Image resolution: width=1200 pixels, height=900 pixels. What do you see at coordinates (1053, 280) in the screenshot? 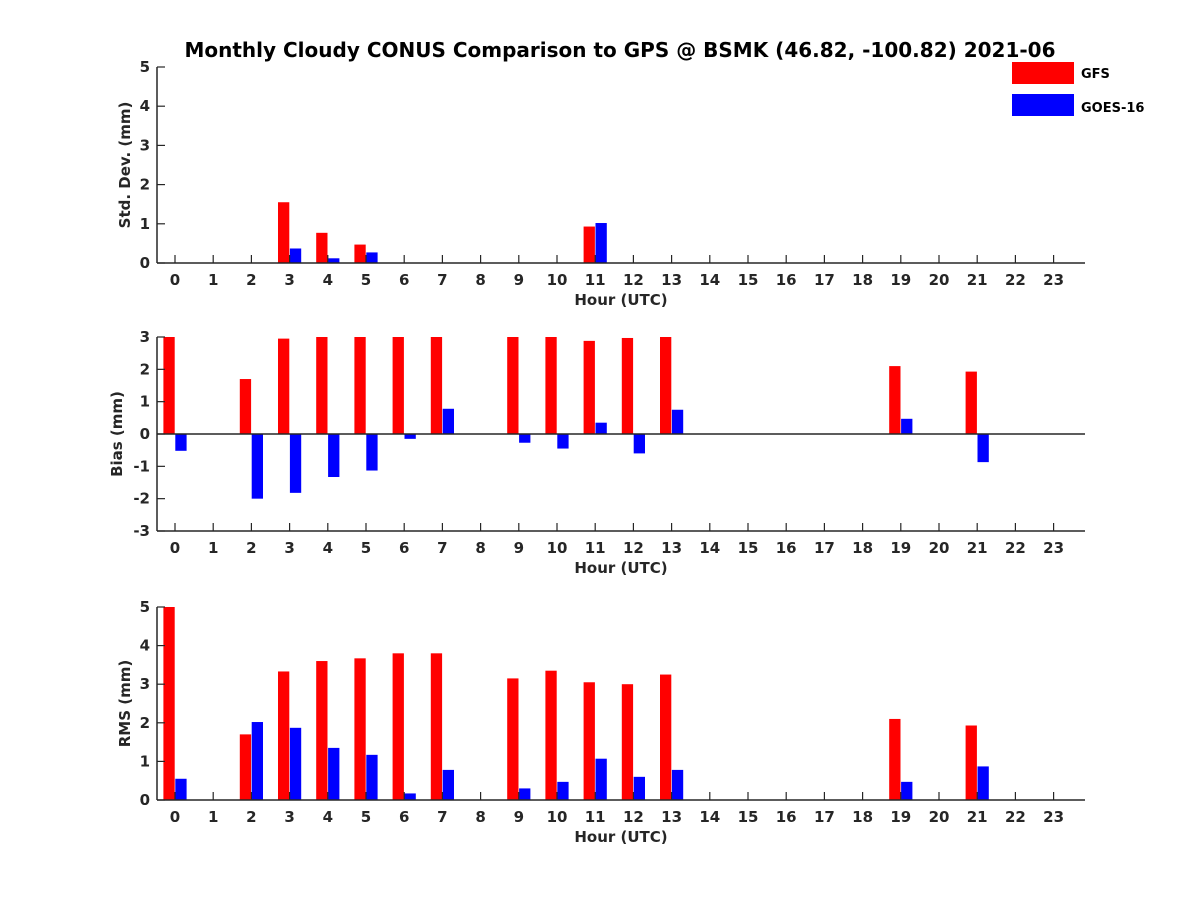
I see `std-dev-x-tick-label: 23` at bounding box center [1053, 280].